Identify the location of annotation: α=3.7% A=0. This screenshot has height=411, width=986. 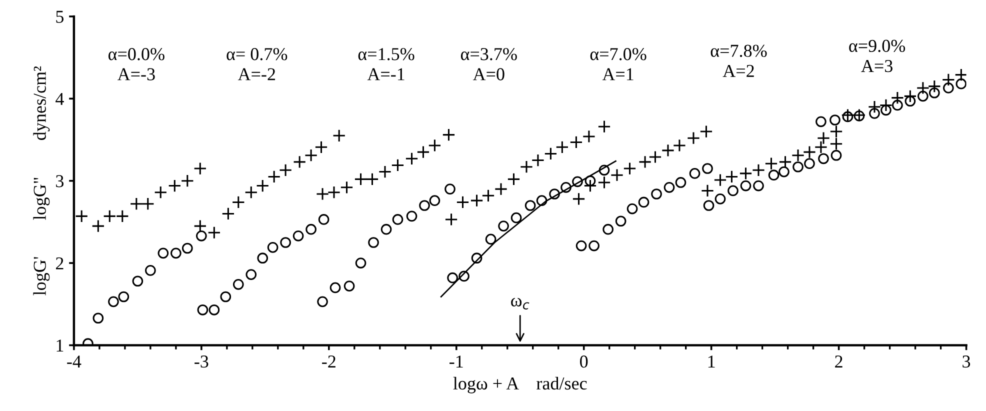
(488, 64).